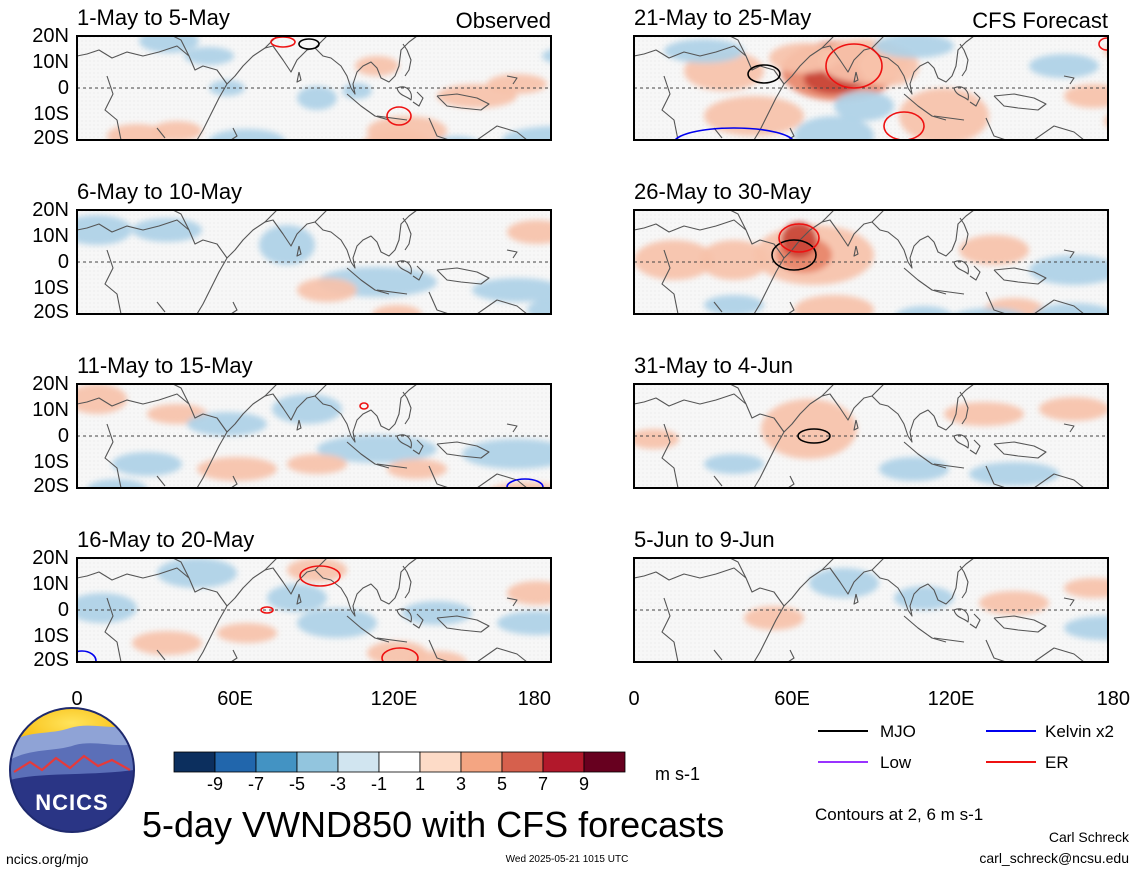 The width and height of the screenshot is (1135, 872). I want to click on legend-low-label: Low, so click(896, 762).